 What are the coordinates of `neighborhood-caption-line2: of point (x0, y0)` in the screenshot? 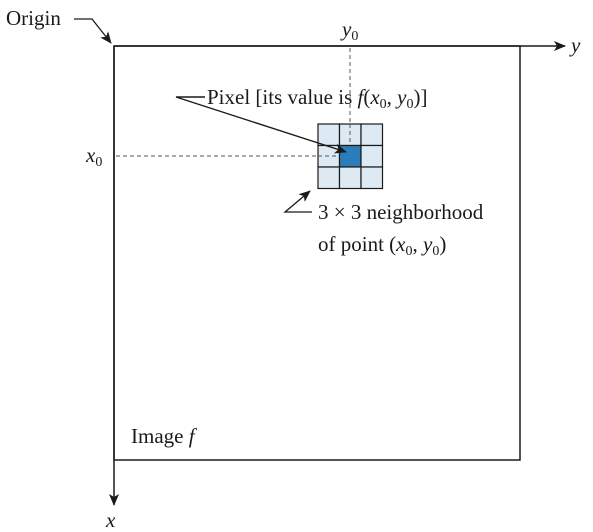 It's located at (382, 245).